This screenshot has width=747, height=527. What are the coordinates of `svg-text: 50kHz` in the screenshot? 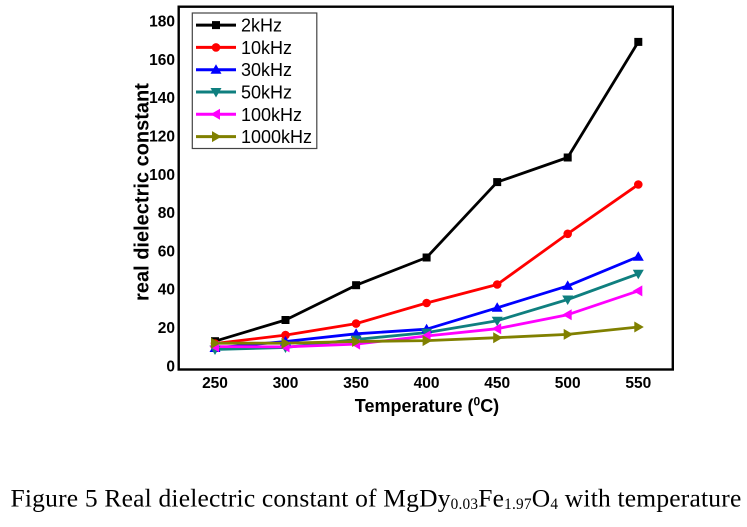 It's located at (266, 93).